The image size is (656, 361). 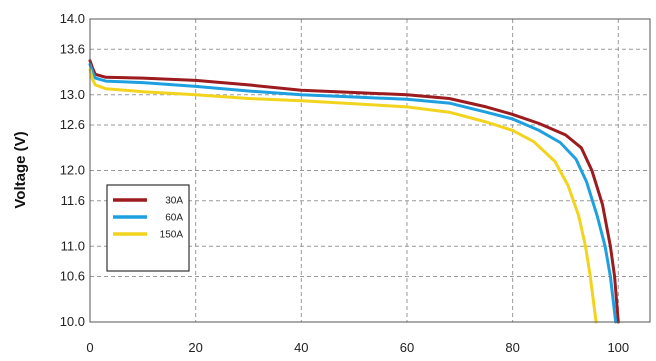 What do you see at coordinates (72, 124) in the screenshot?
I see `y-tick-label-5: 12.6` at bounding box center [72, 124].